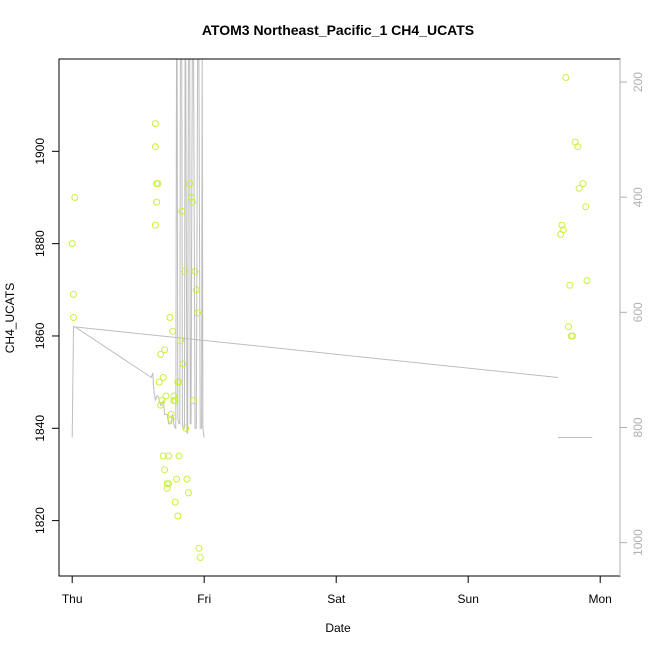 The height and width of the screenshot is (650, 650). I want to click on x-tick-label: Mon, so click(600, 599).